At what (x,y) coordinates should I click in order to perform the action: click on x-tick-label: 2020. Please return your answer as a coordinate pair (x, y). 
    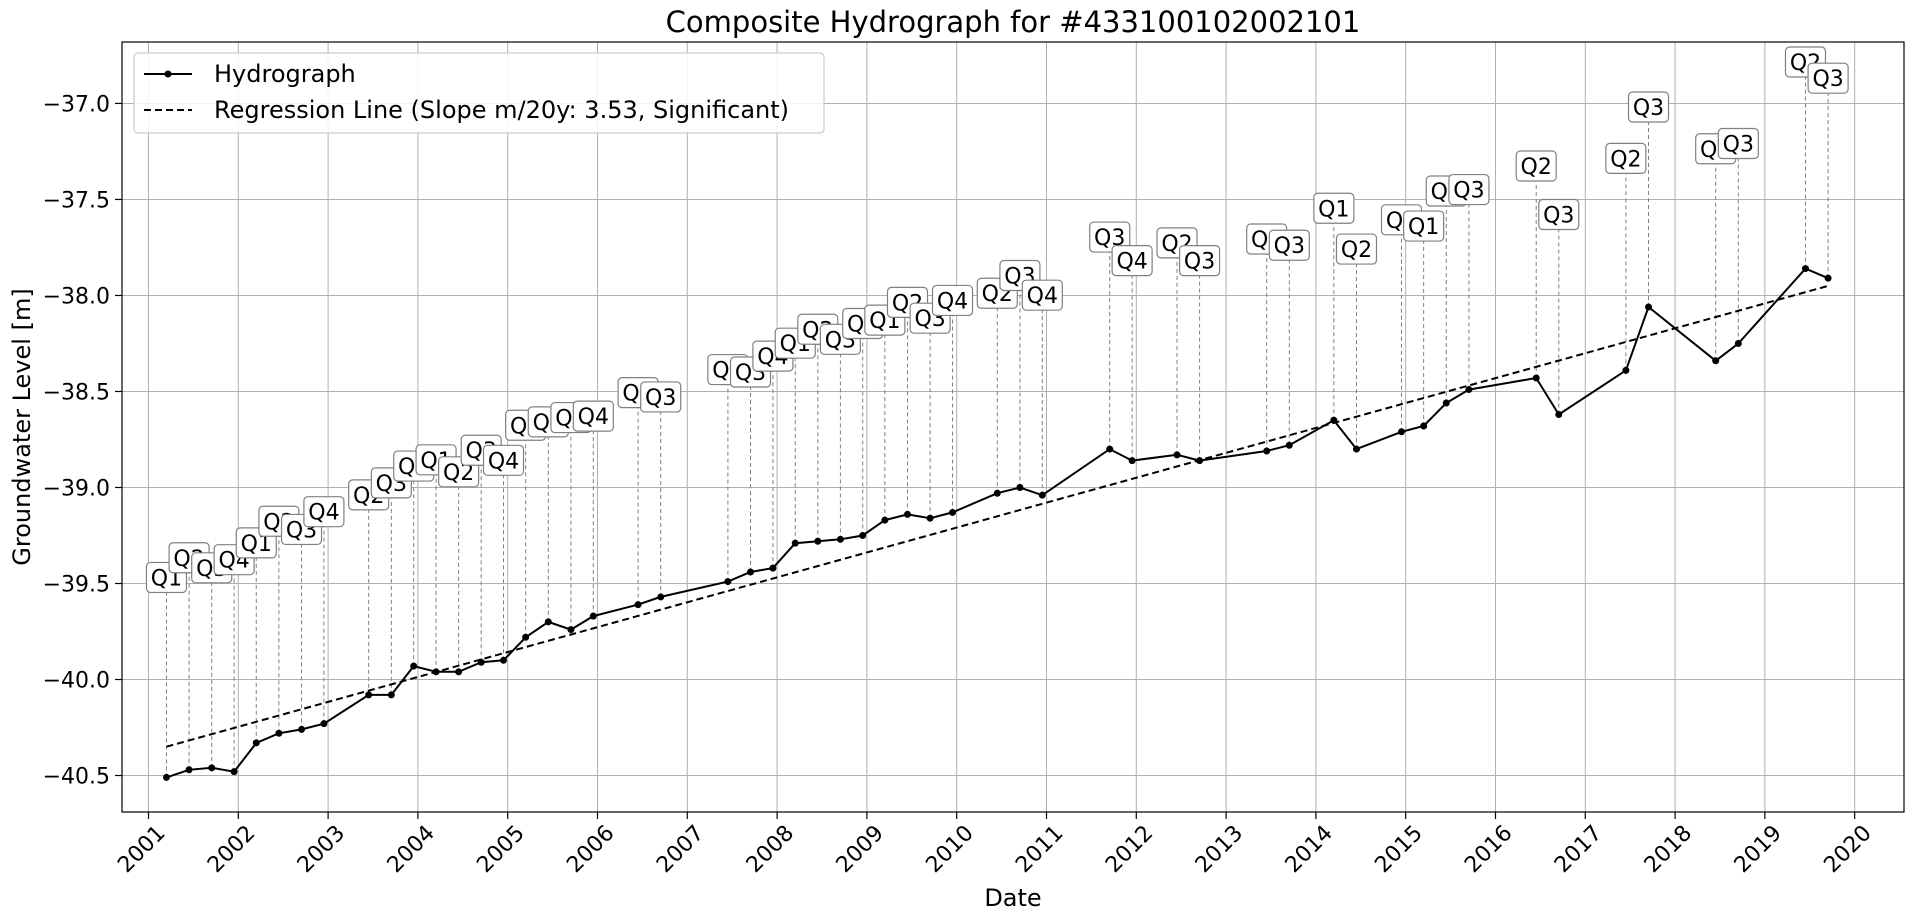
    Looking at the image, I should click on (1847, 849).